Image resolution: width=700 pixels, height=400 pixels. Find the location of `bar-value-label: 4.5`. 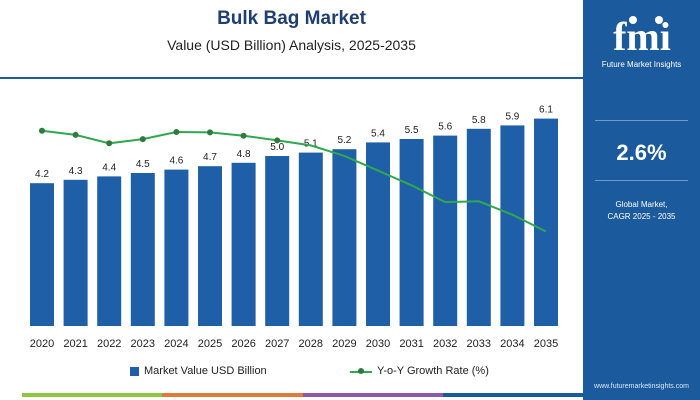

bar-value-label: 4.5 is located at coordinates (143, 164).